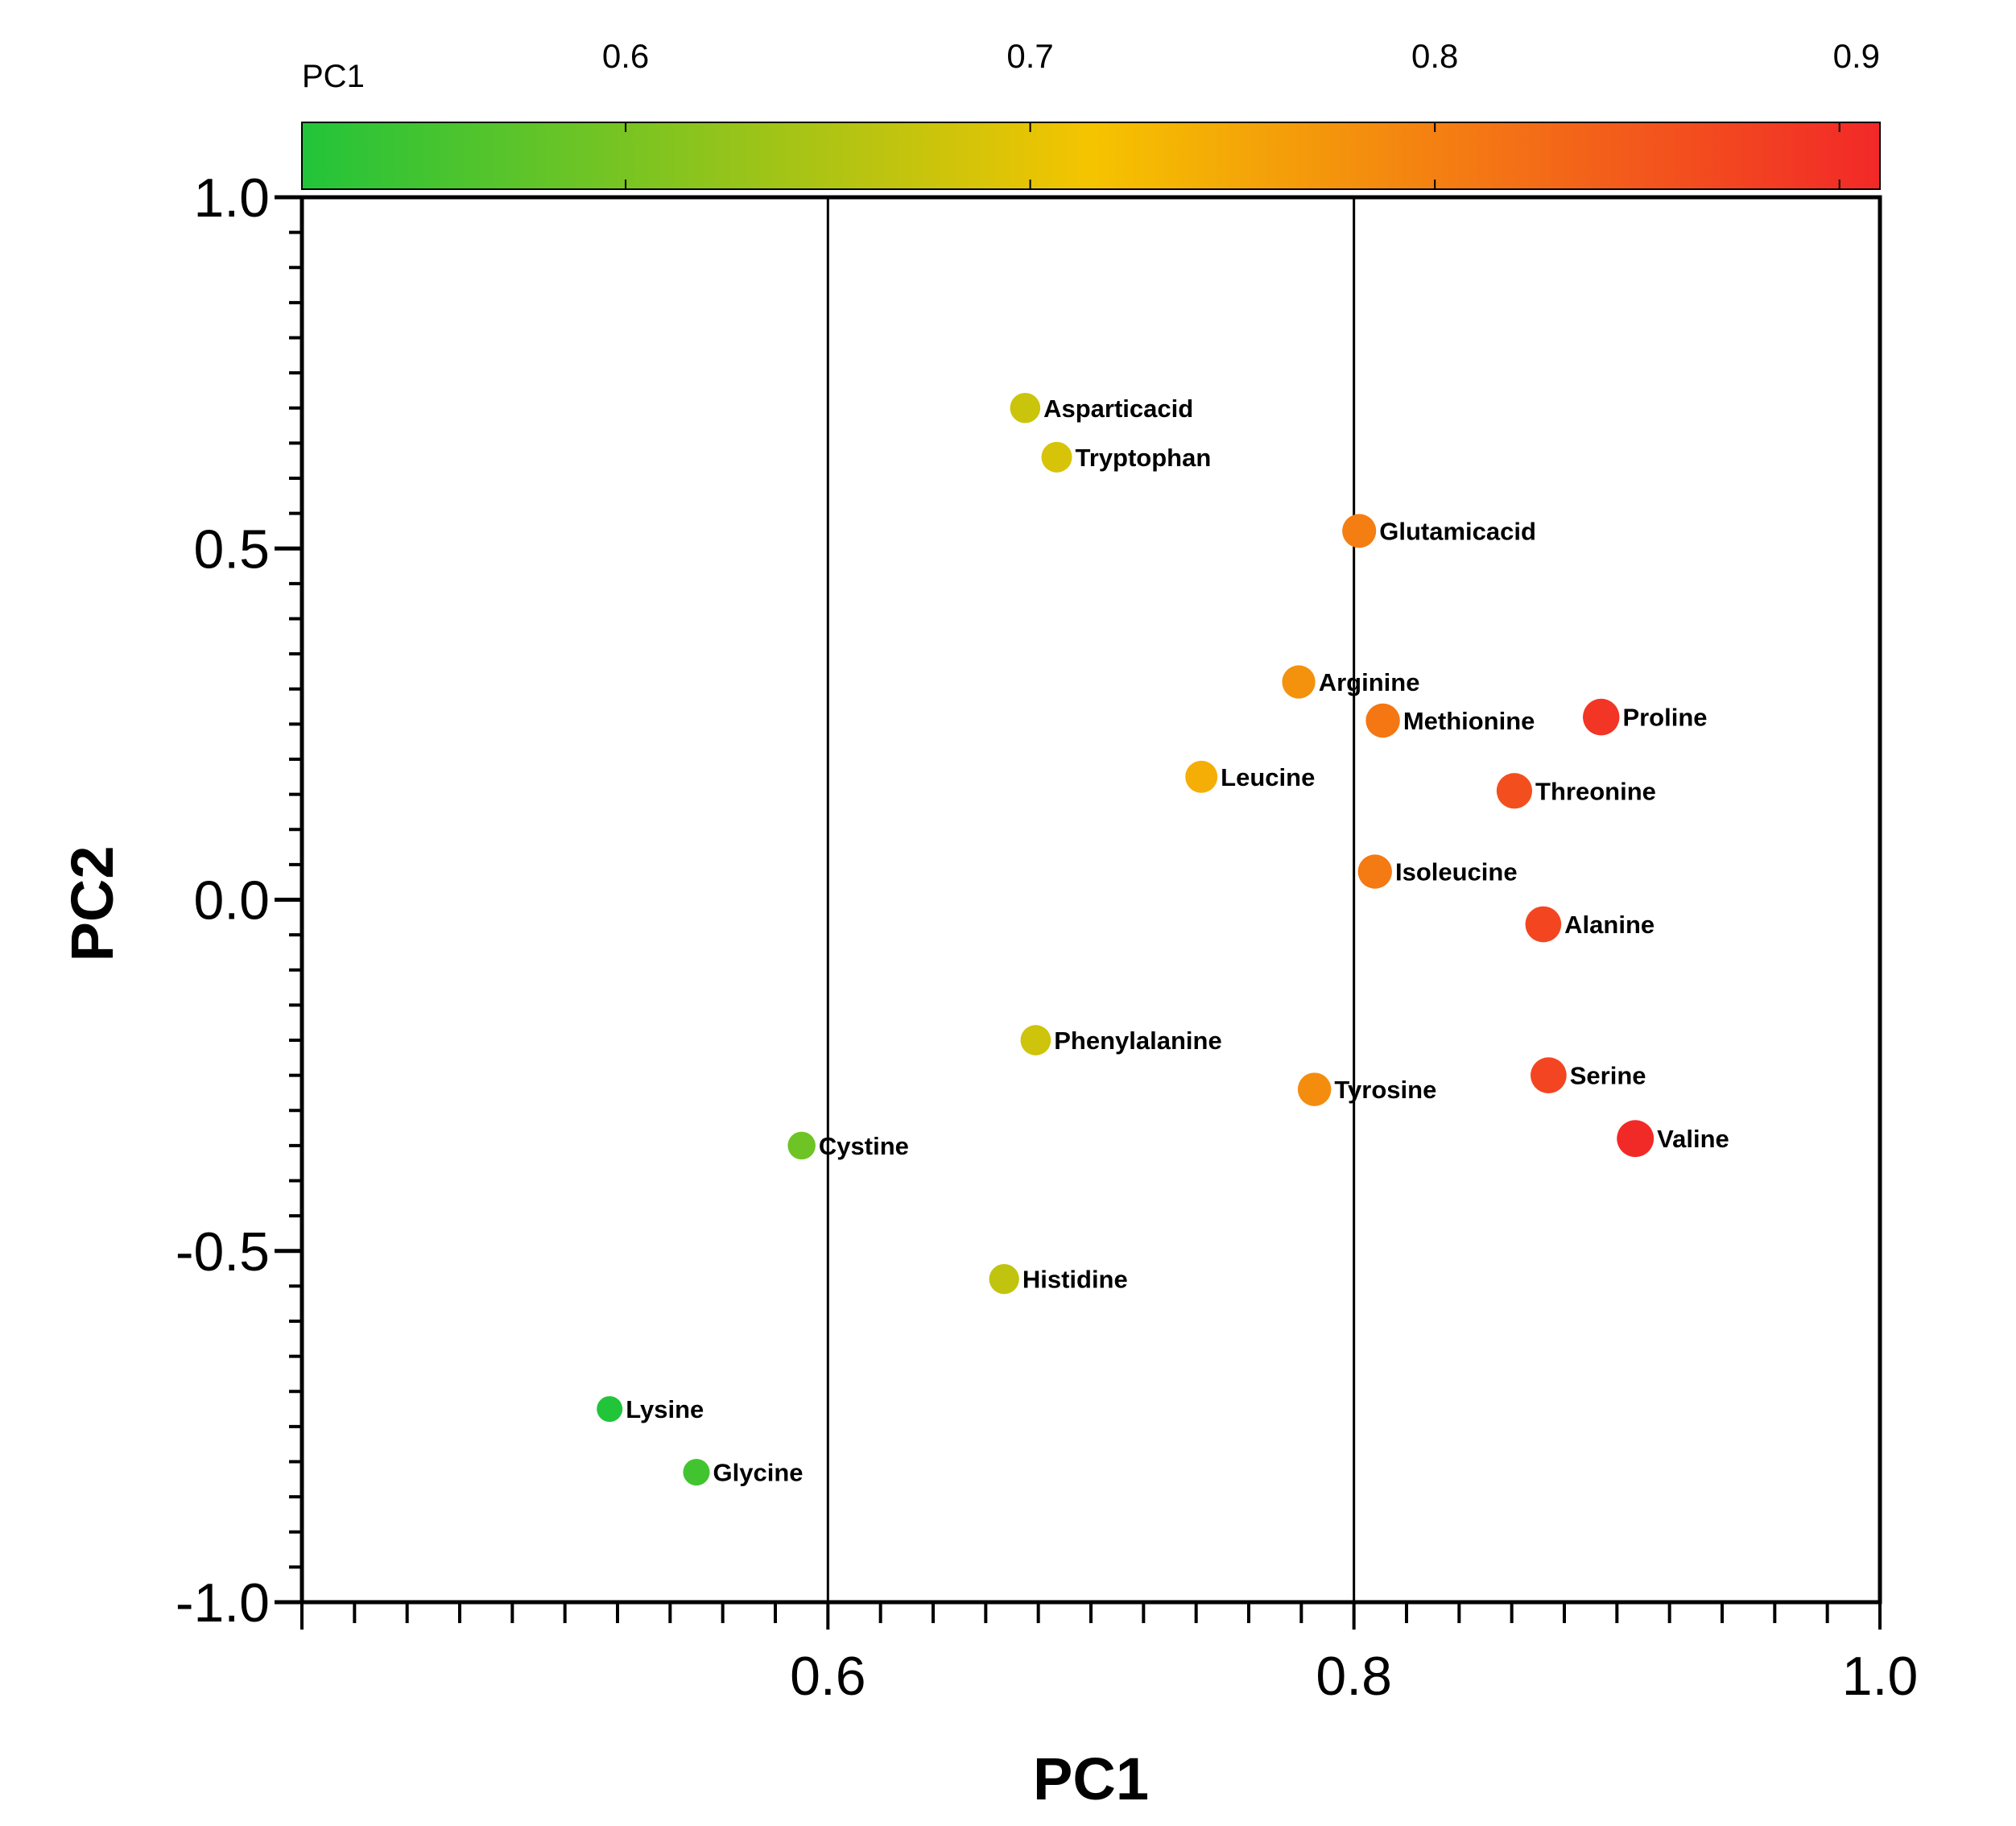 The height and width of the screenshot is (1826, 2016). Describe the element at coordinates (1881, 1676) in the screenshot. I see `x-tick-label: 1.0` at that location.